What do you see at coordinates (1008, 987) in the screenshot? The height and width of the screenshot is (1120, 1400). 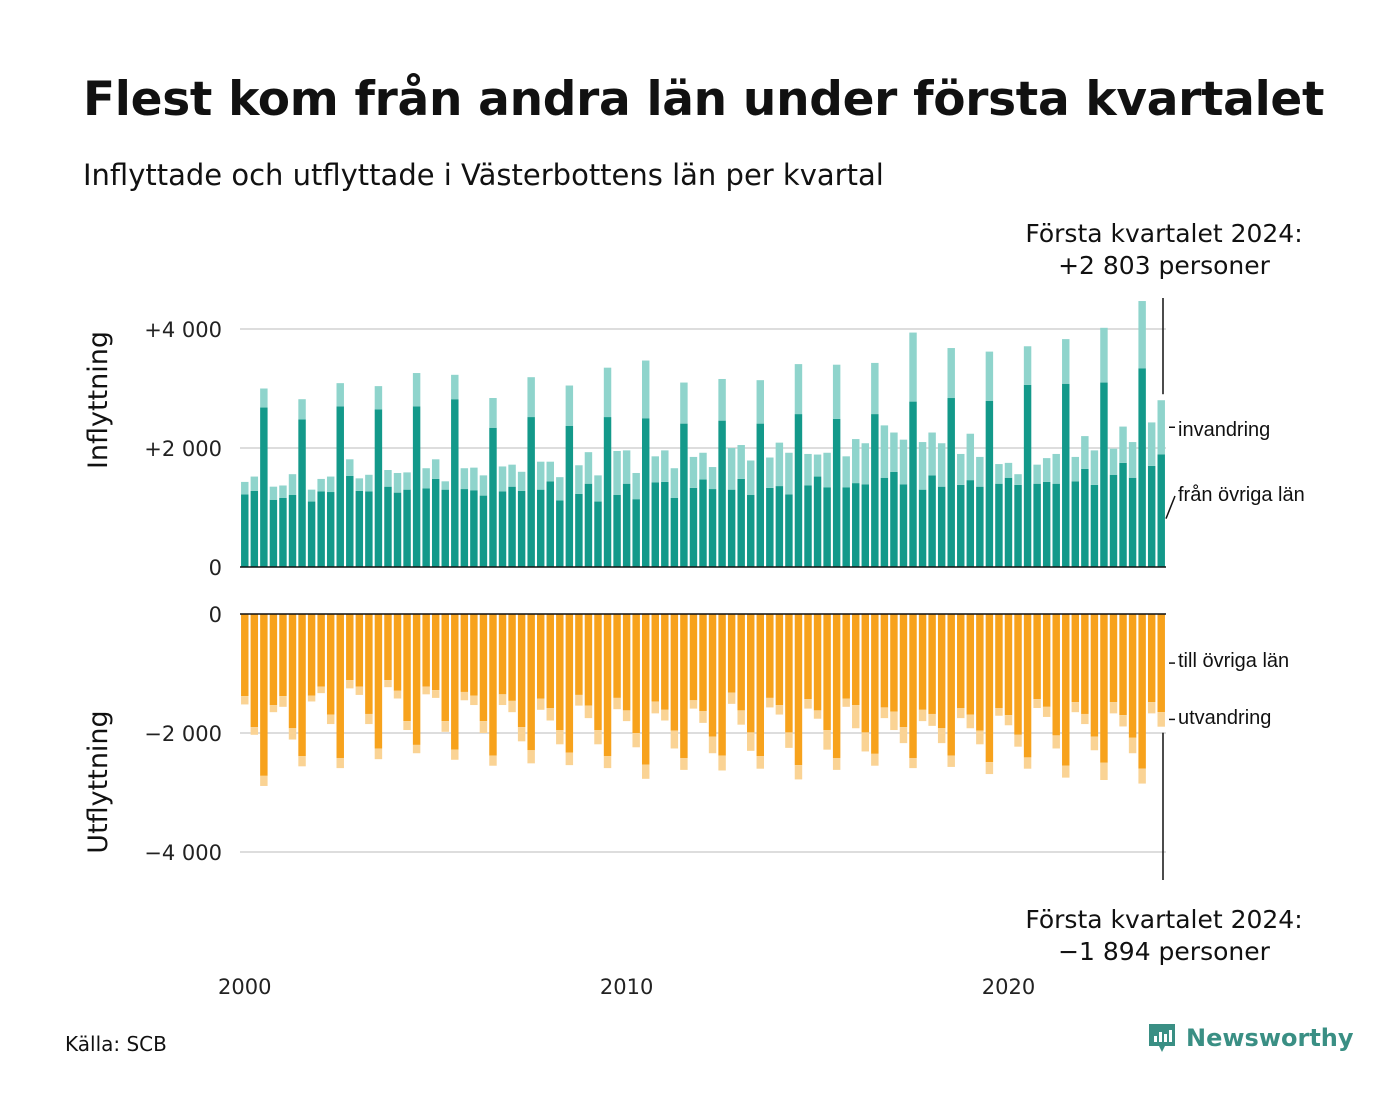 I see `x-tick-2: 2020` at bounding box center [1008, 987].